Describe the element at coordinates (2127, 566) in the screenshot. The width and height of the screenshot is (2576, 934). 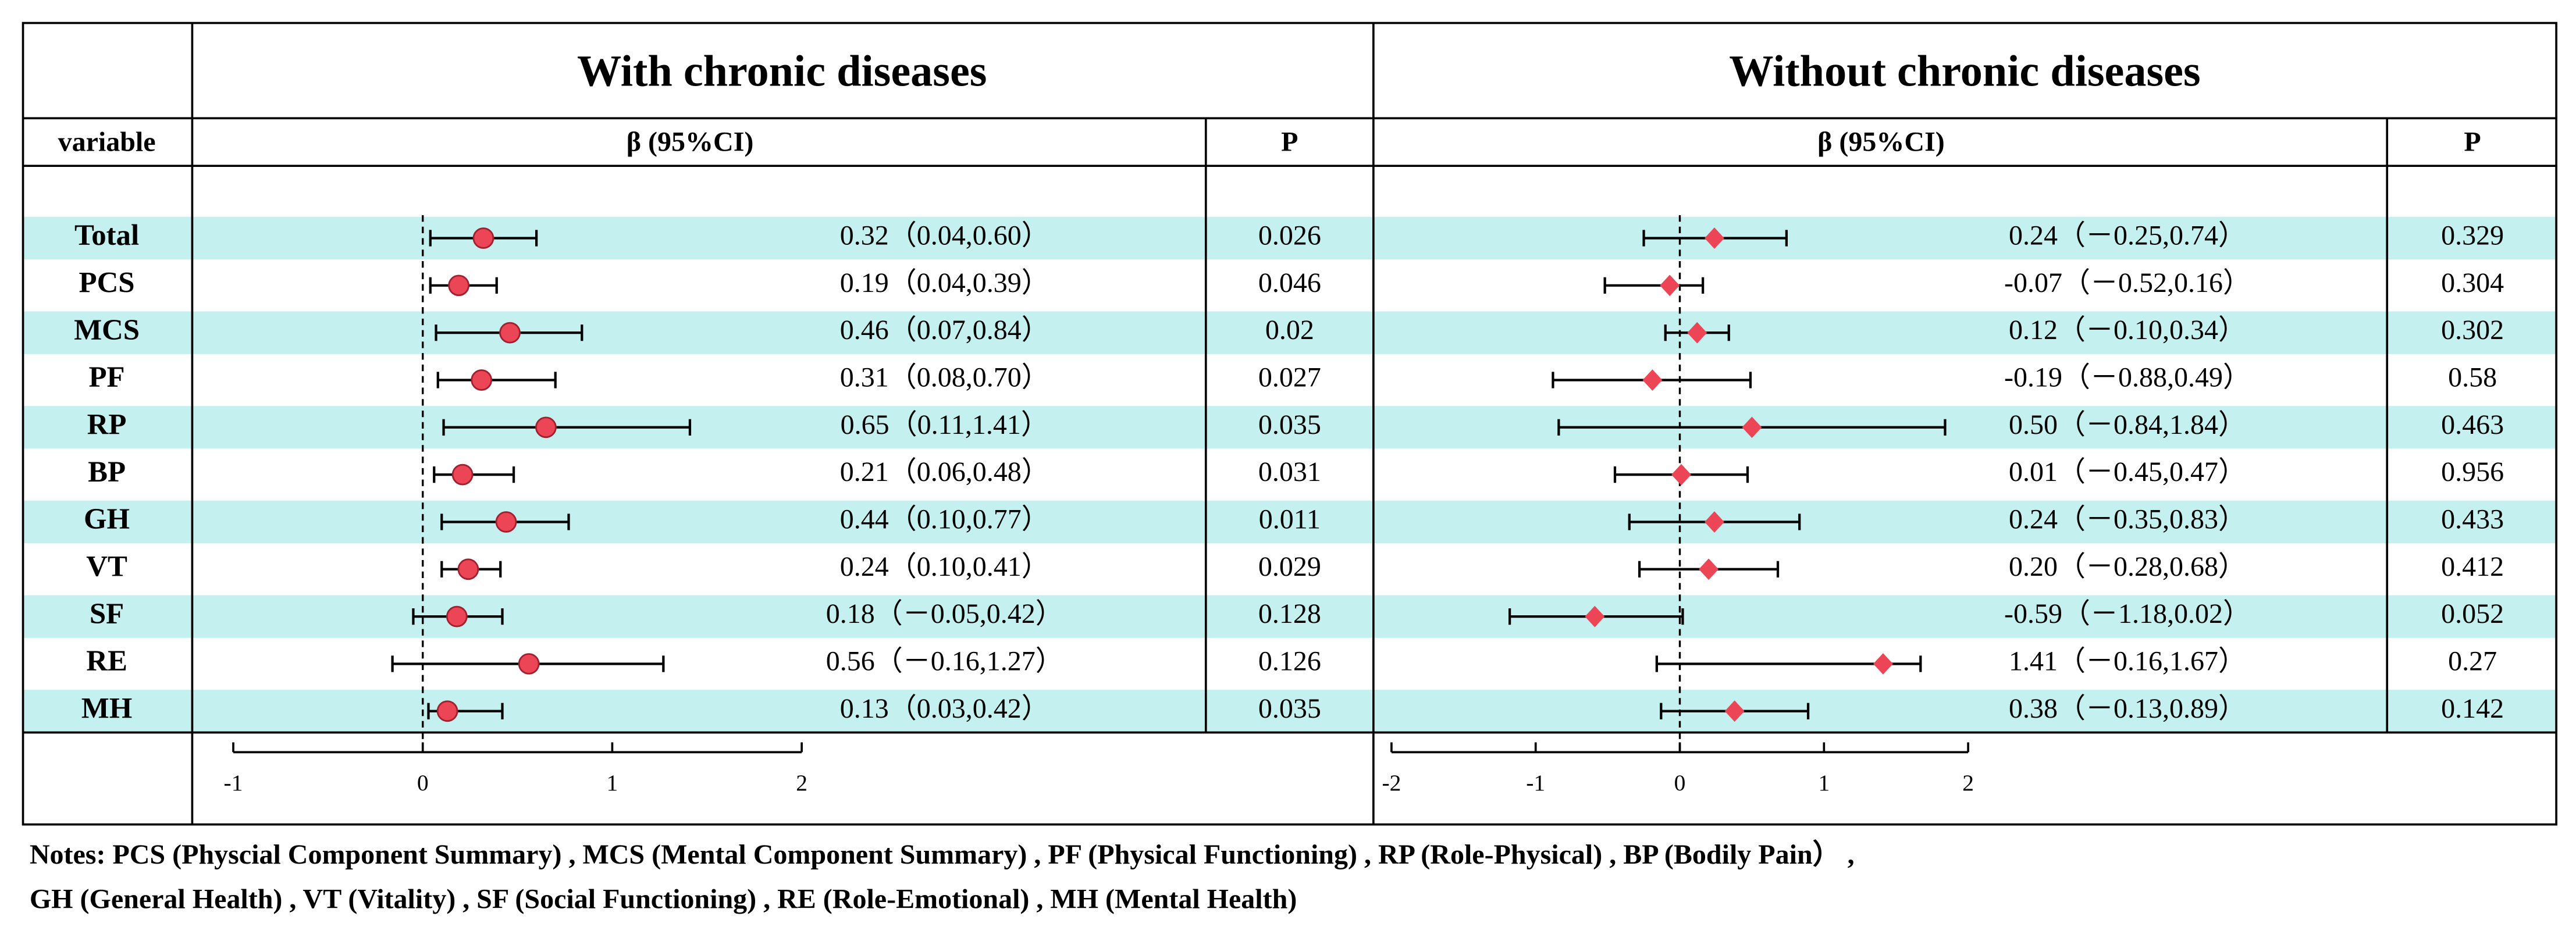
I see `estimate-label: 0.20（－0.28,0.68）` at that location.